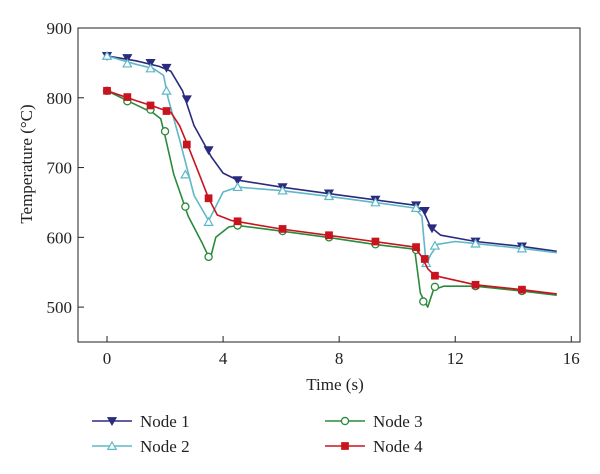 The image size is (600, 474). What do you see at coordinates (398, 421) in the screenshot?
I see `legend-label-node-3: Node 3` at bounding box center [398, 421].